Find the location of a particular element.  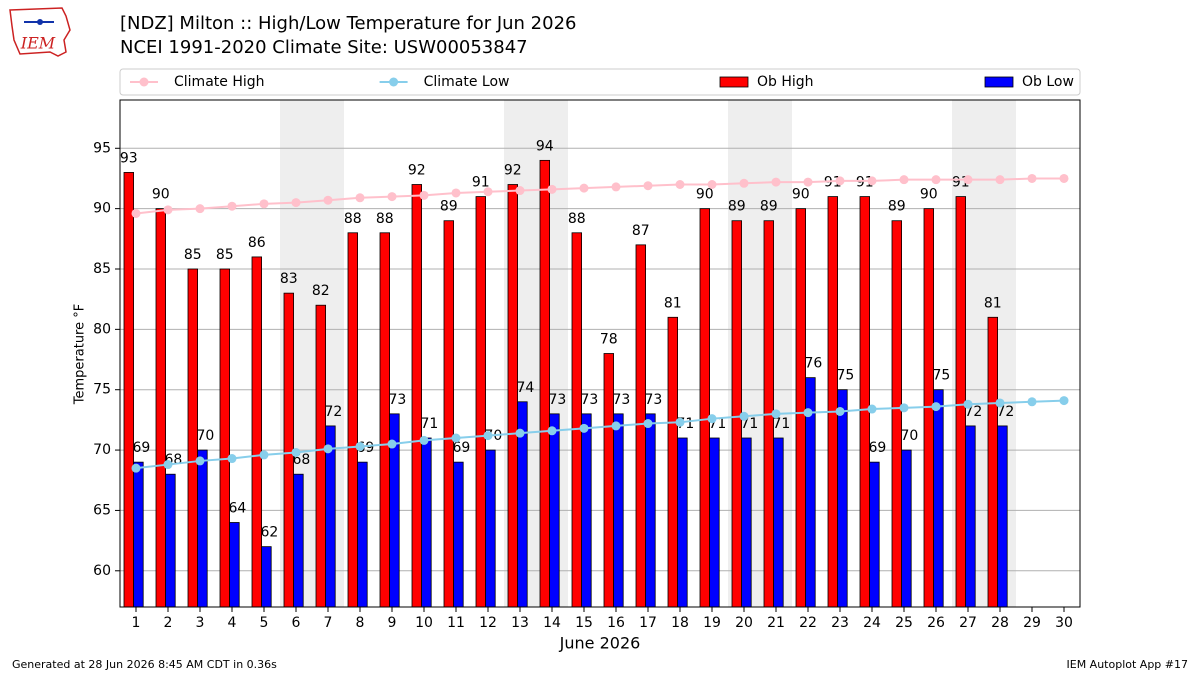

x-tick-label: 29 is located at coordinates (1032, 623).